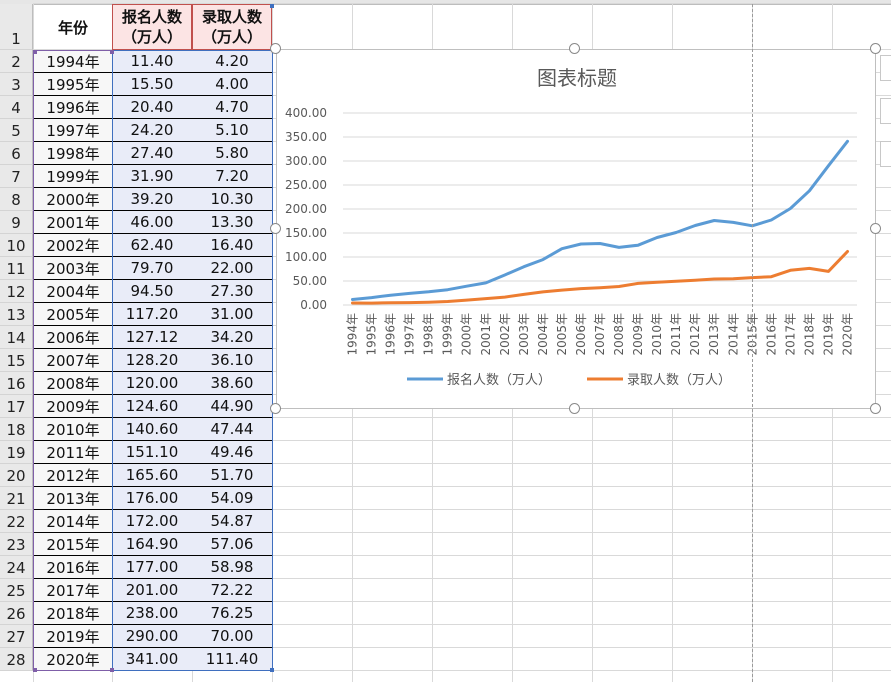 This screenshot has width=891, height=682. I want to click on year-cell: 2016年, so click(73, 567).